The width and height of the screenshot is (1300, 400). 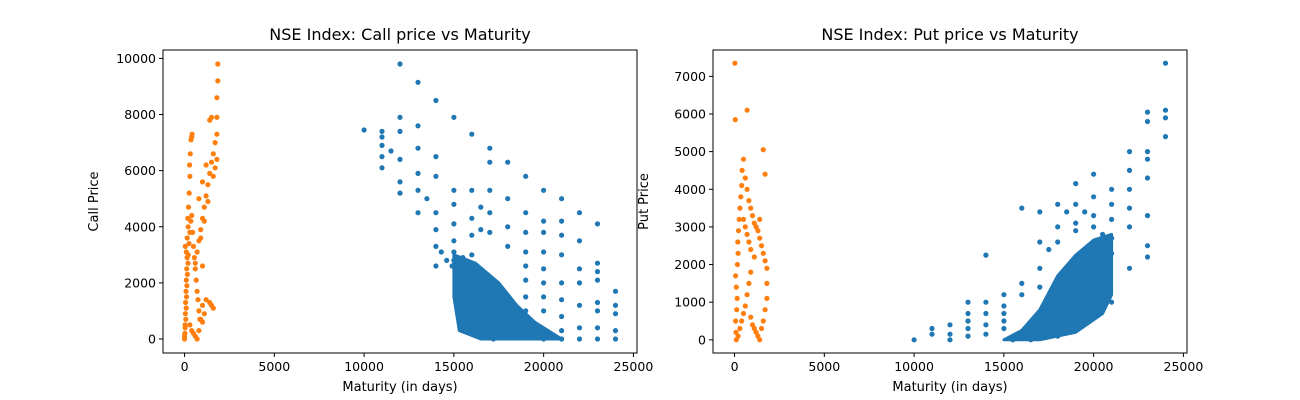 I want to click on x-tick-label: 20000, so click(x=1094, y=366).